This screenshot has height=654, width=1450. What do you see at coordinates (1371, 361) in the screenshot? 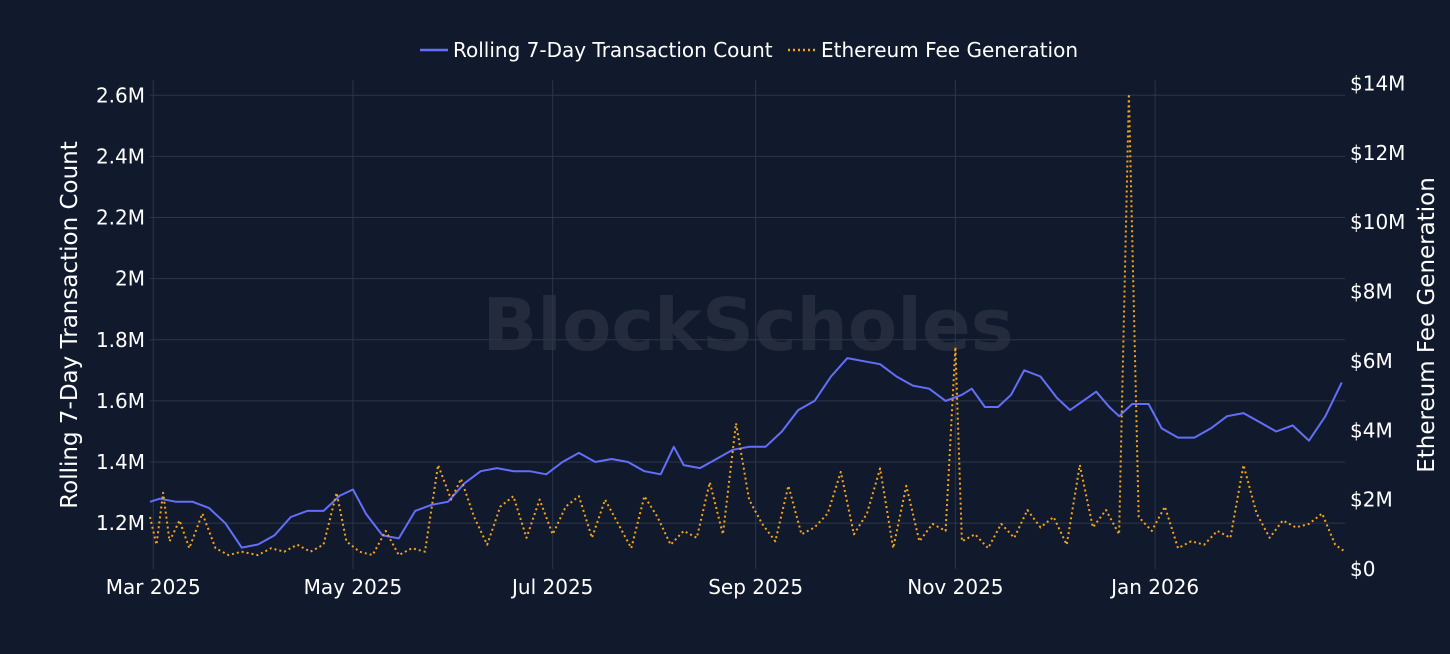
I see `y-right-tick-label: $6M` at bounding box center [1371, 361].